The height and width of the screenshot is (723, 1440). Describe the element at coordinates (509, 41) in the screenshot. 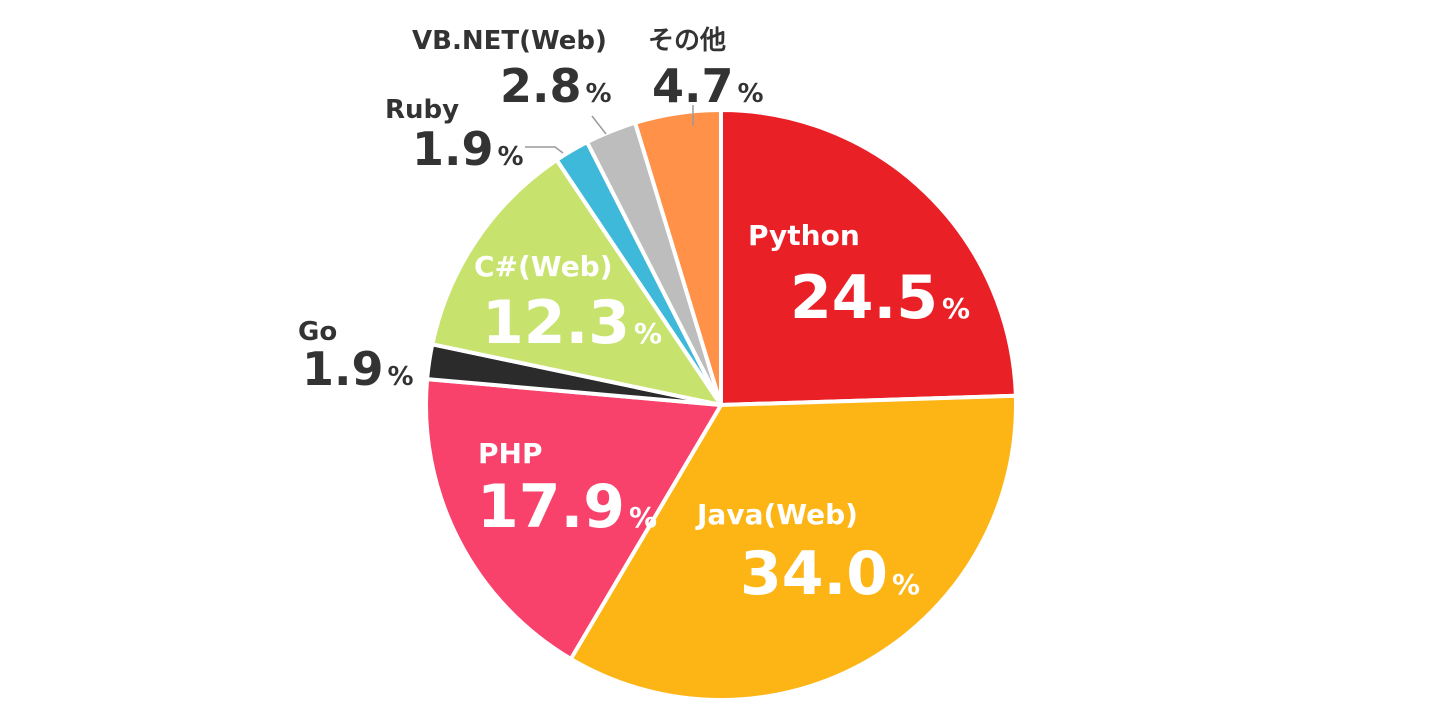

I see `slice-label-vb-net-web: VB.NET(Web)` at that location.